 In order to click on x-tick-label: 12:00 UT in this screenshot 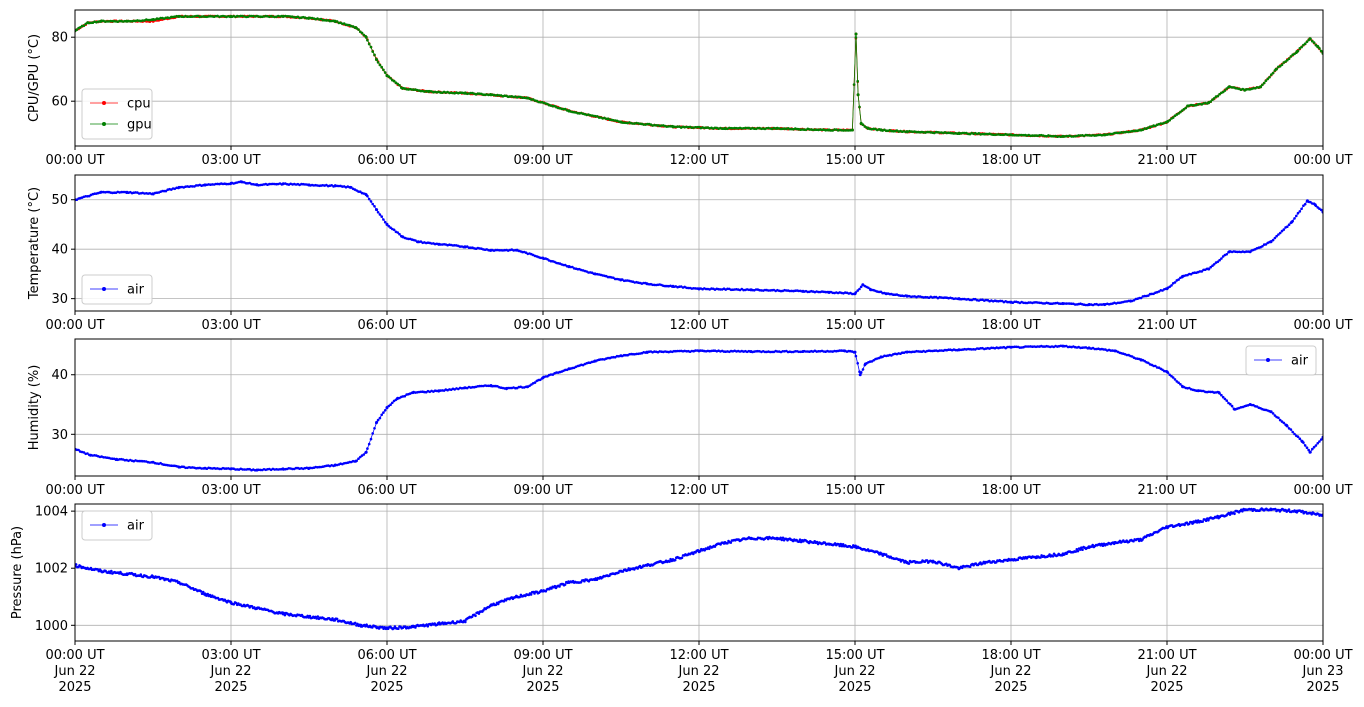, I will do `click(698, 325)`.